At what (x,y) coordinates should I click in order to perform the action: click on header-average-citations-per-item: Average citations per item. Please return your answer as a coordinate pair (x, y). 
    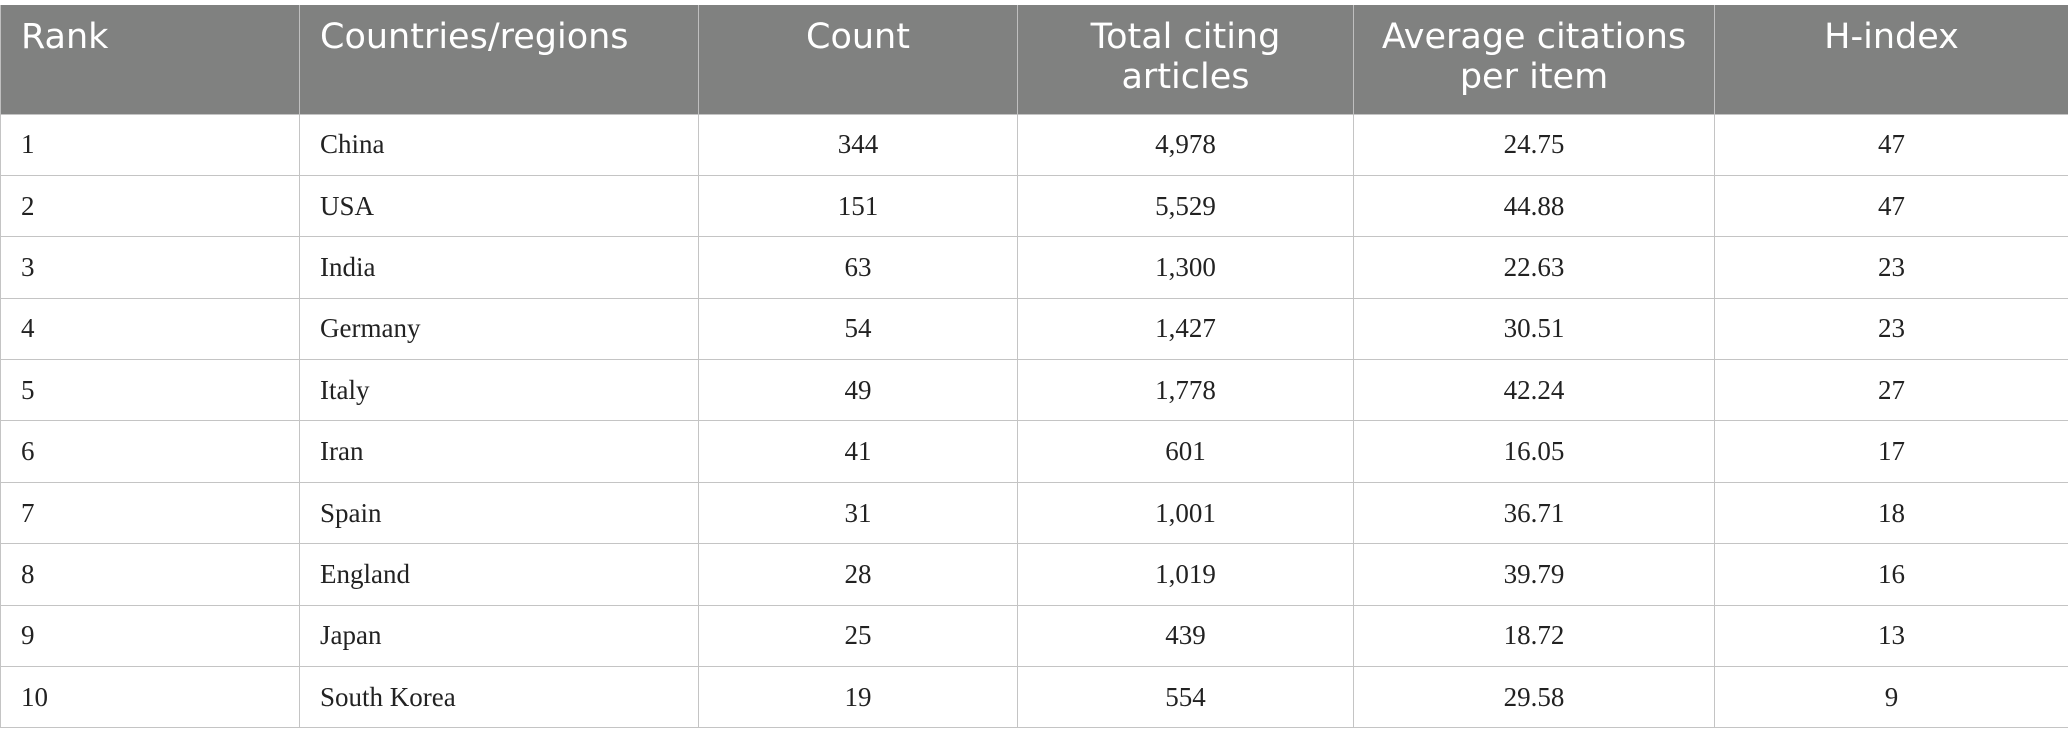
    Looking at the image, I should click on (1534, 59).